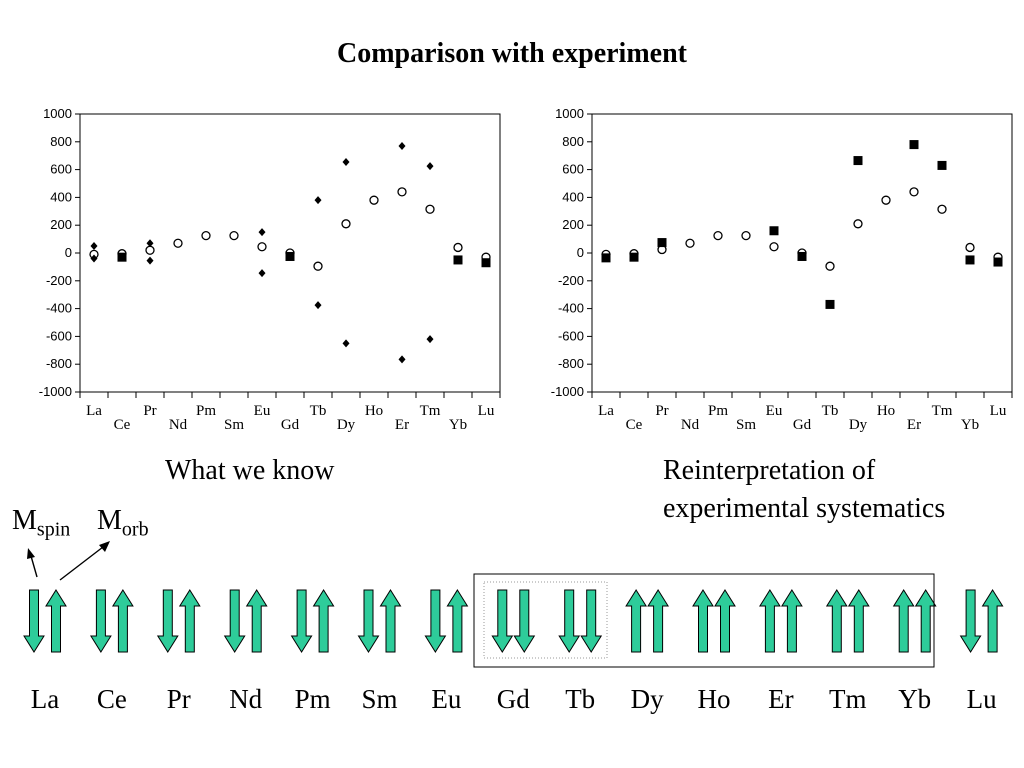 The image size is (1024, 768). What do you see at coordinates (567, 391) in the screenshot?
I see `y-tick-label: -1000` at bounding box center [567, 391].